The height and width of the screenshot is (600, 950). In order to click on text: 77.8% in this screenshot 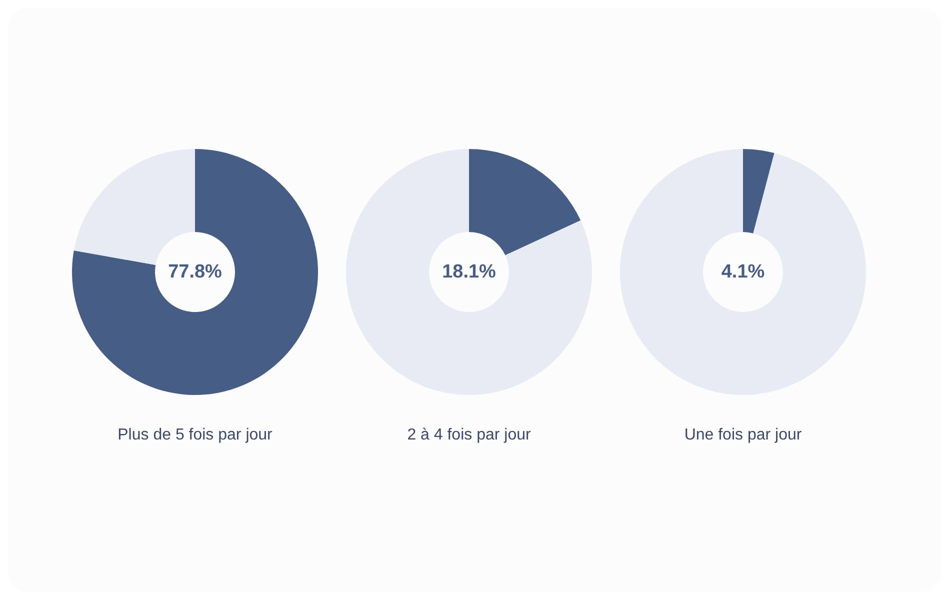, I will do `click(195, 272)`.